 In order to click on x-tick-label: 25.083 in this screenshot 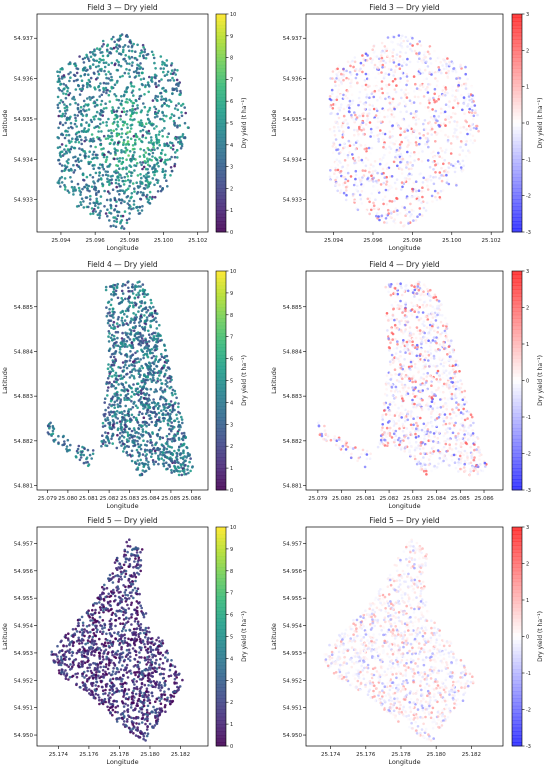, I will do `click(130, 499)`.